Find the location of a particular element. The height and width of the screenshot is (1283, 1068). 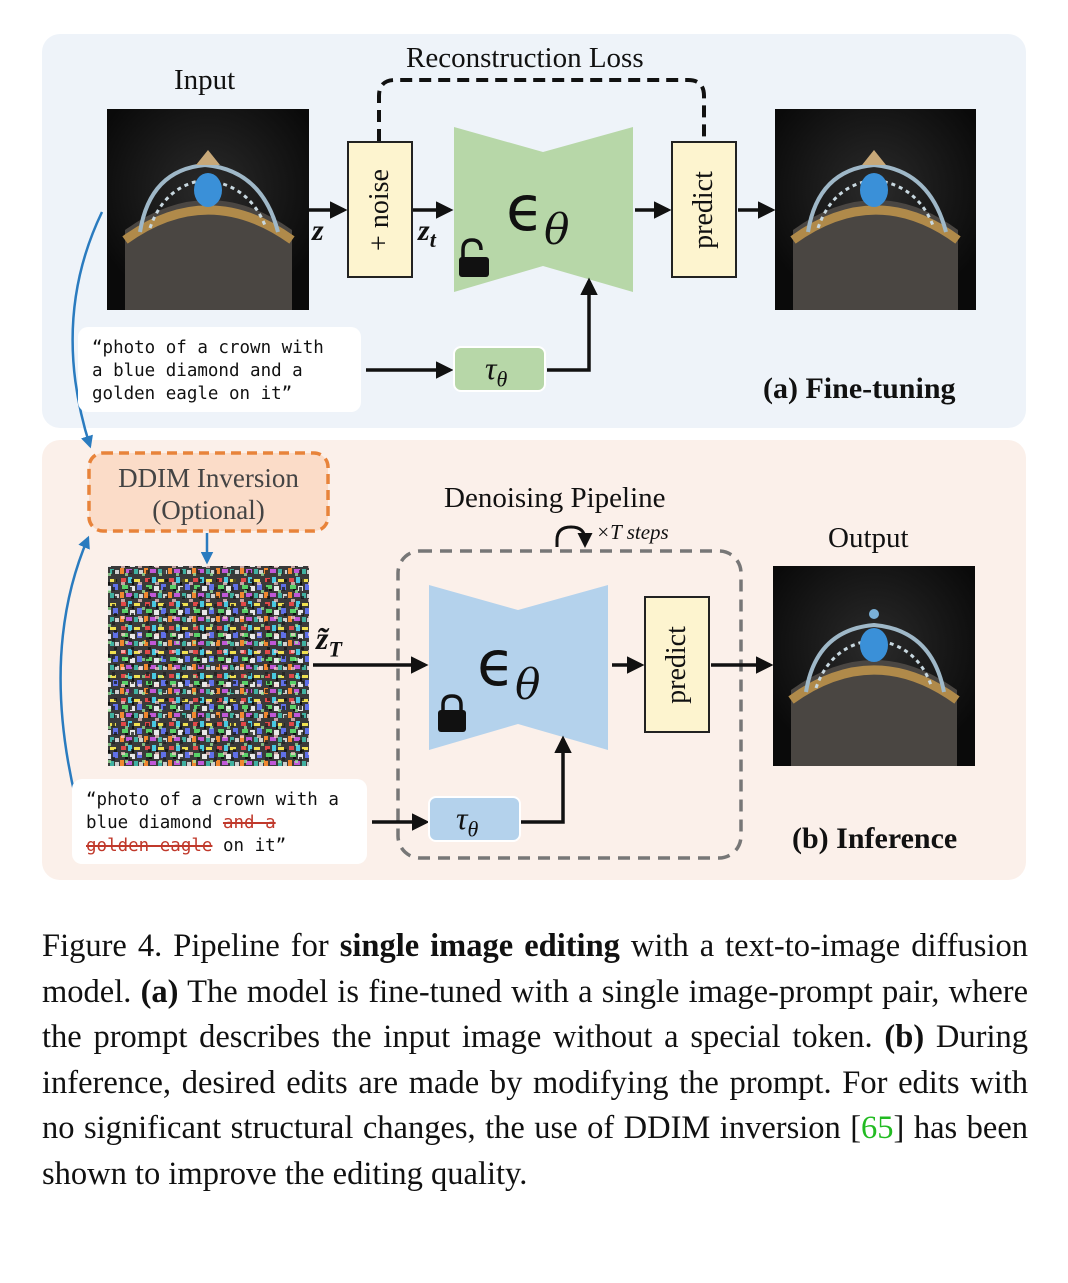

prompt-curve-arrow is located at coordinates (74, 668).